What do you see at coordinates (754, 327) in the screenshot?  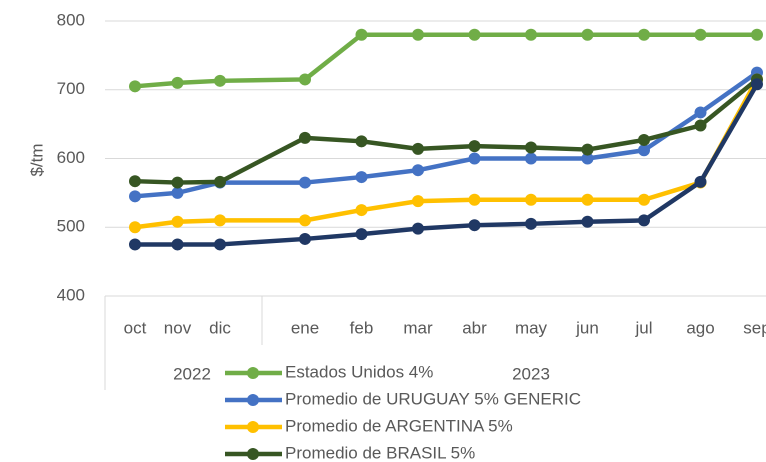 I see `x-tick-label: sep` at bounding box center [754, 327].